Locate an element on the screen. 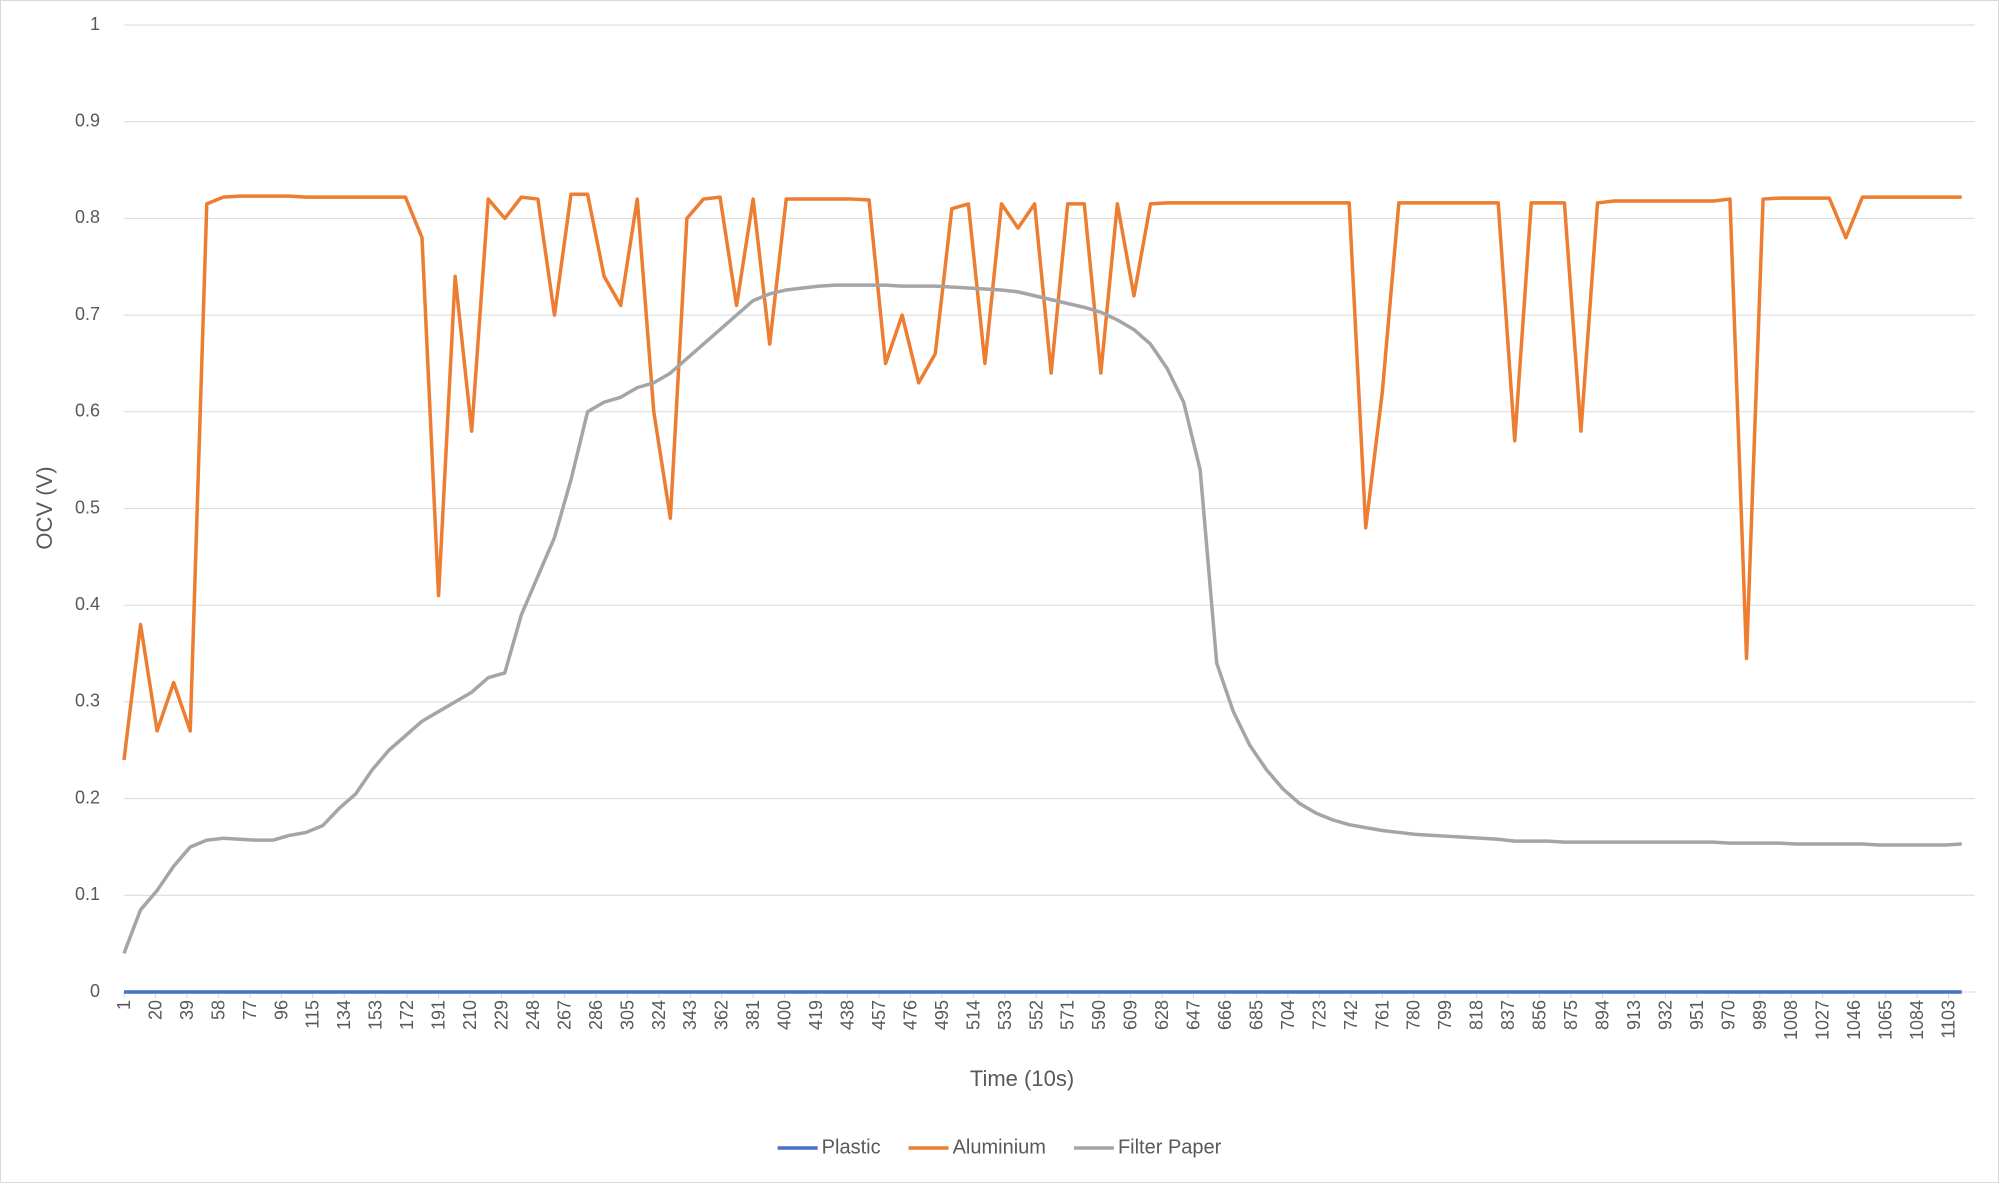  y-tick-label: 1 is located at coordinates (95, 24).